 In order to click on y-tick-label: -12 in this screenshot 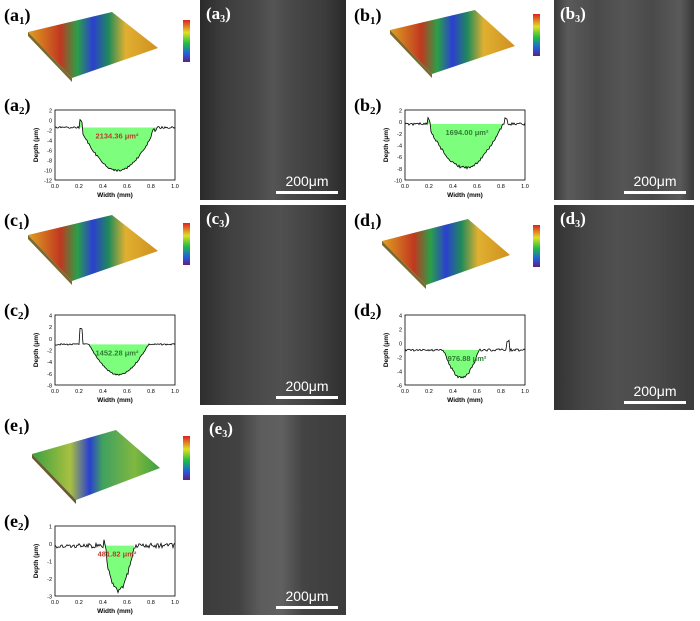, I will do `click(48, 182)`.